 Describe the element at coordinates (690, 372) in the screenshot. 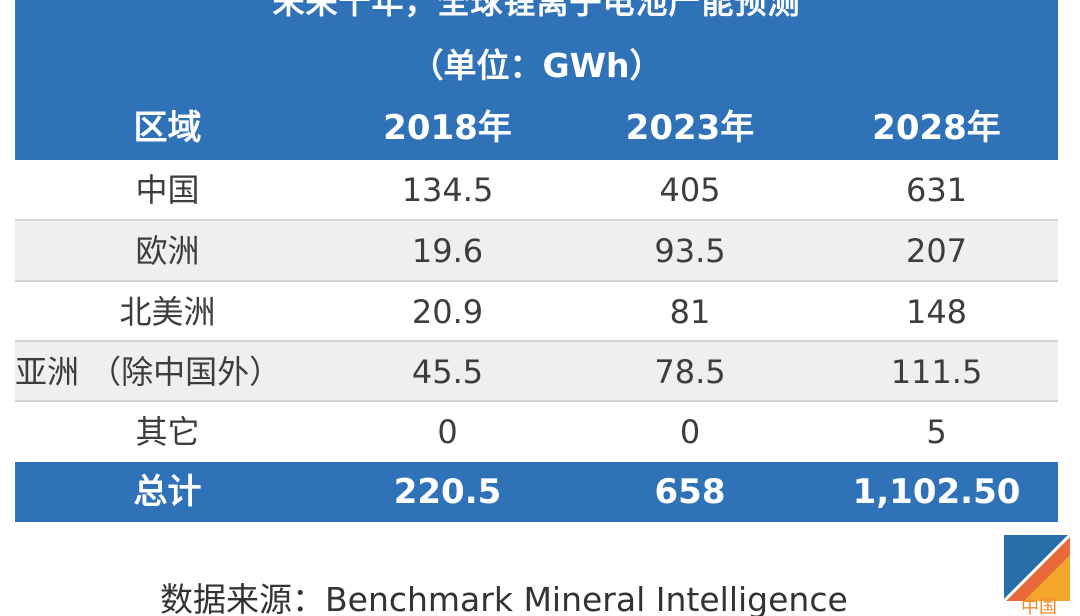

I see `value-cell: 78.5` at that location.